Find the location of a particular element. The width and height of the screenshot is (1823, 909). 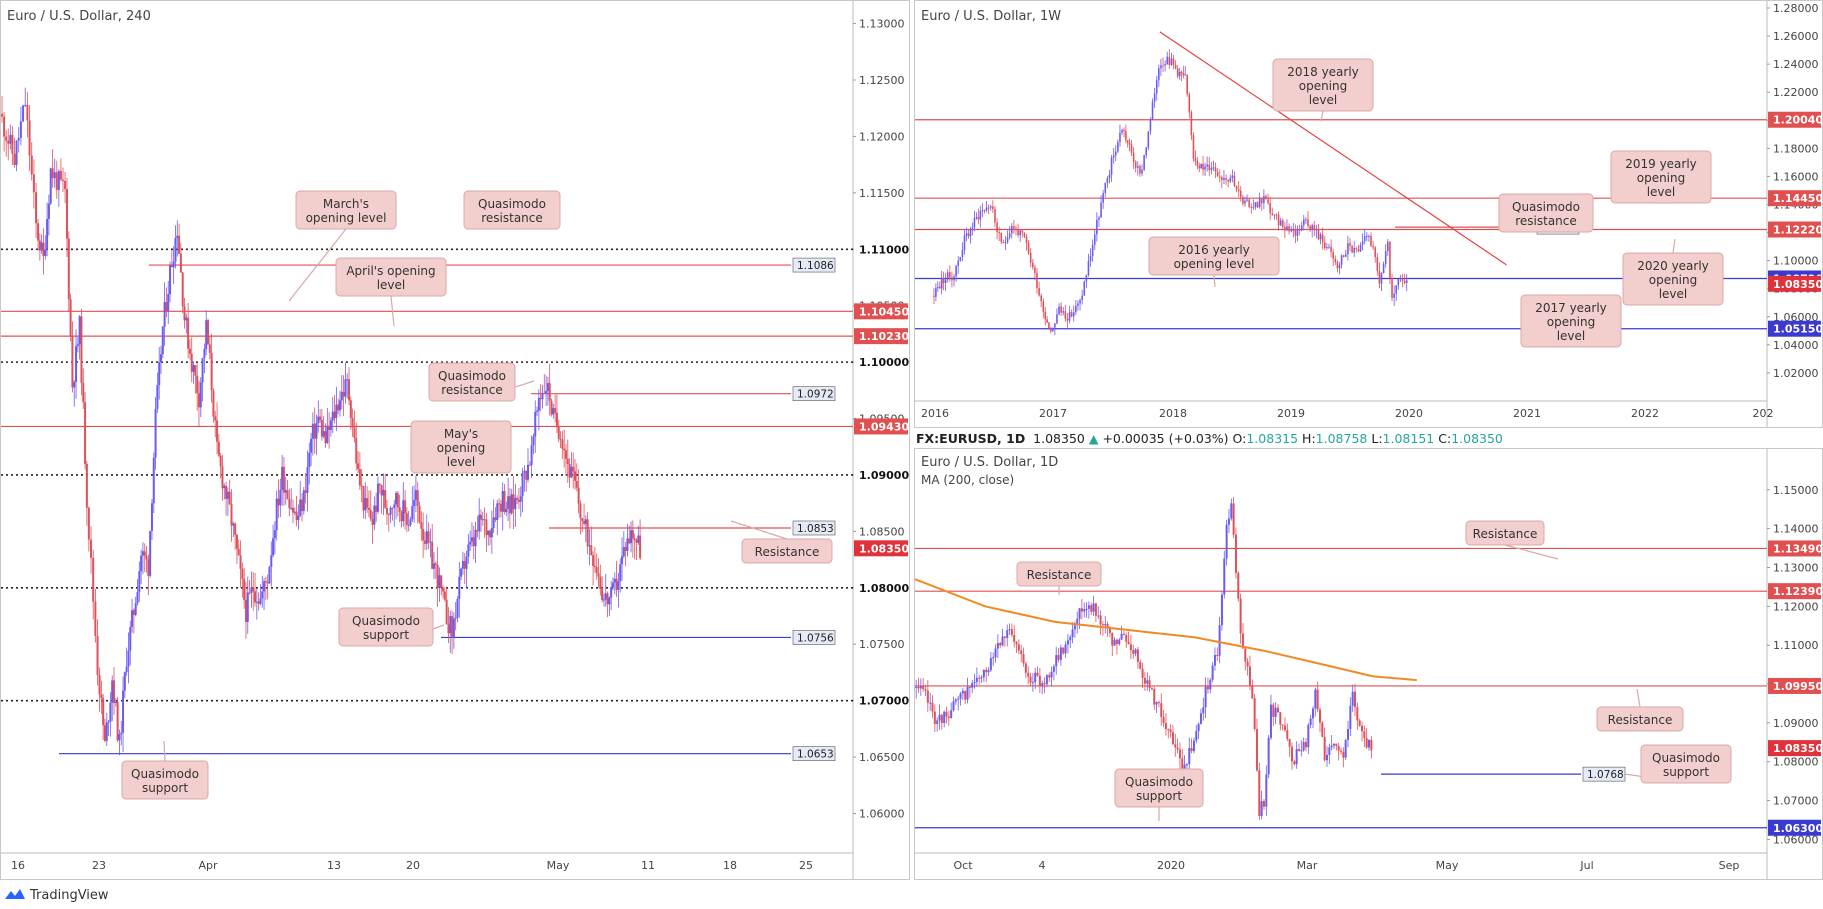

price-tick-label: 1.06000 is located at coordinates (882, 814).